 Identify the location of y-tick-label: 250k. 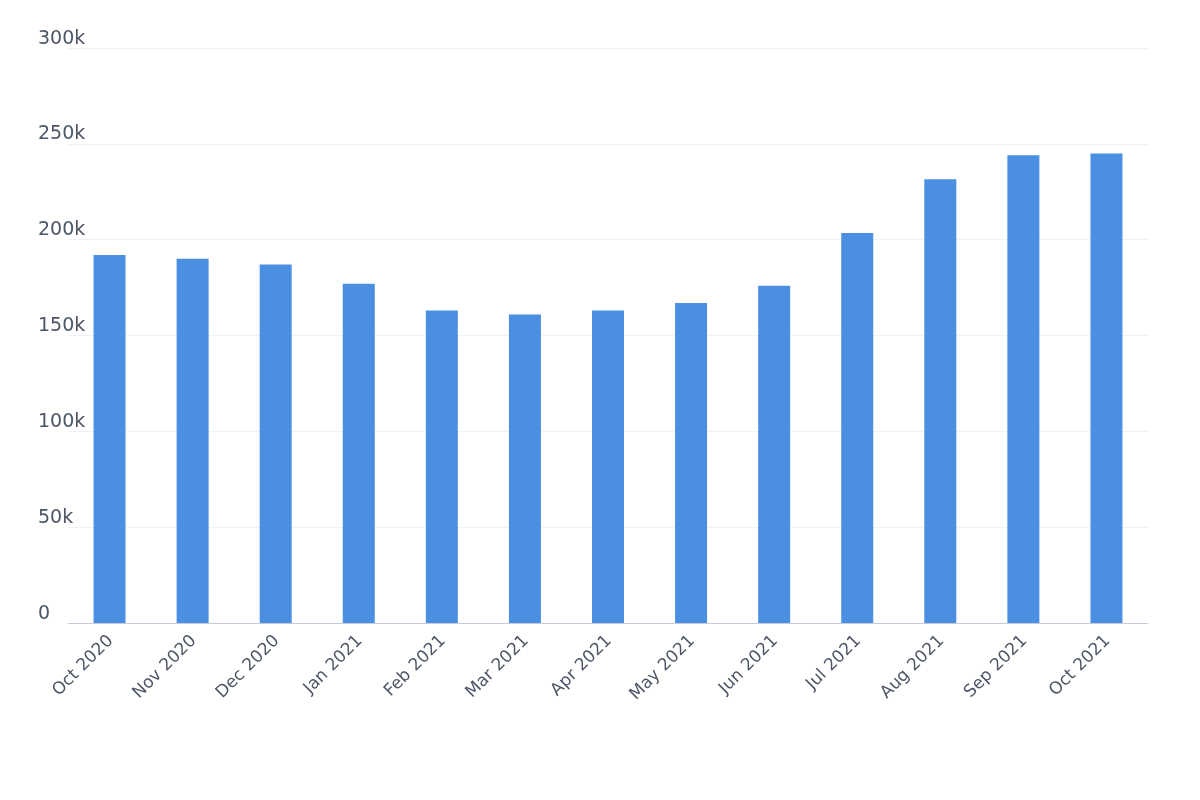
(62, 132).